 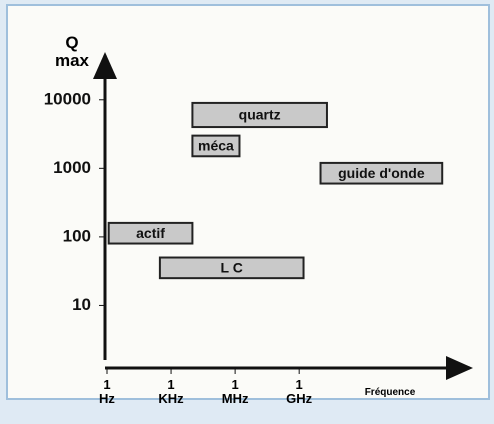 What do you see at coordinates (72, 51) in the screenshot?
I see `y-axis-title: Q max` at bounding box center [72, 51].